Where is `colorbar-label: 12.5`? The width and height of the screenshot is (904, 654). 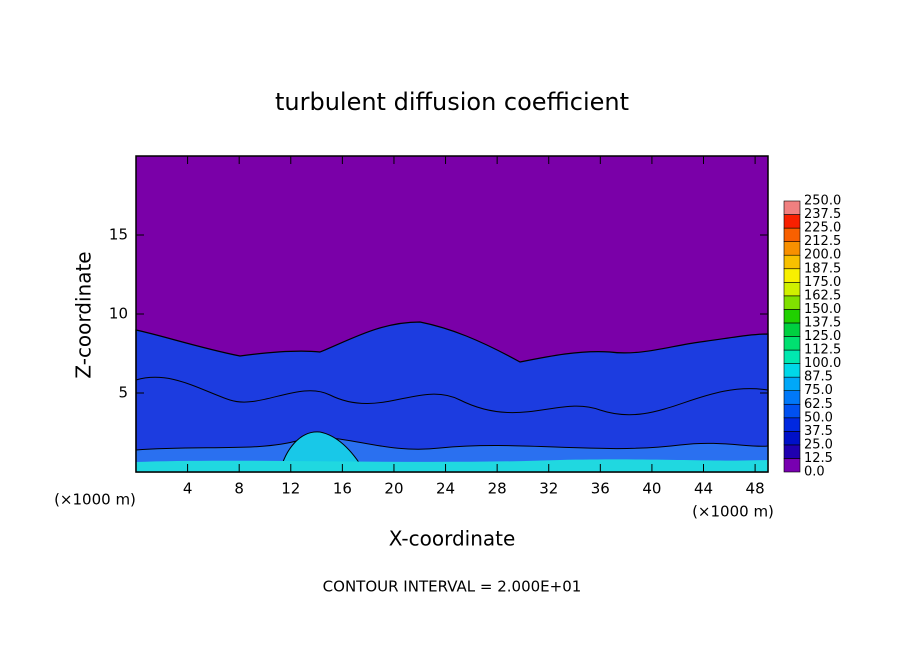 colorbar-label: 12.5 is located at coordinates (818, 458).